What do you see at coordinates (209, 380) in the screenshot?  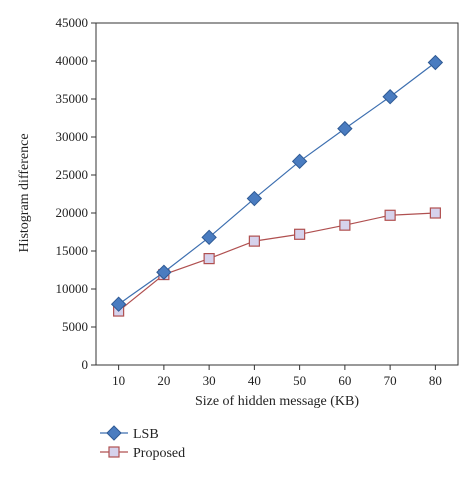 I see `x-tick-label: 30` at bounding box center [209, 380].